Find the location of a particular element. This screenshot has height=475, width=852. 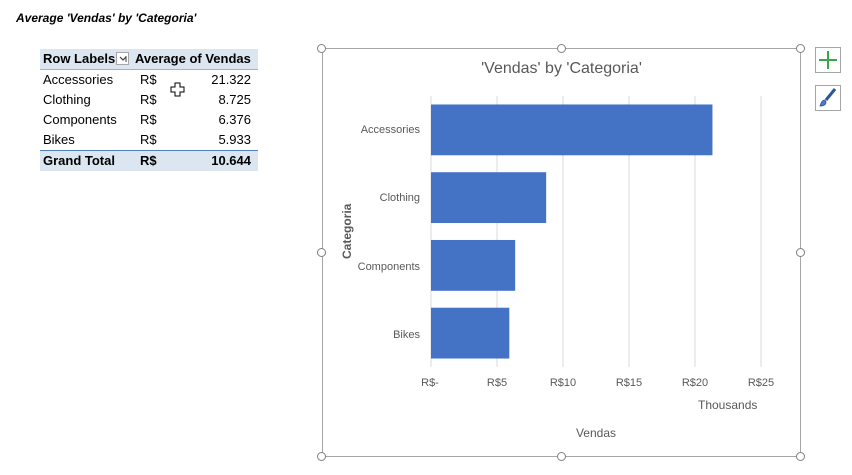

grand-total-row: Grand Total R$ 10.644 is located at coordinates (149, 160).